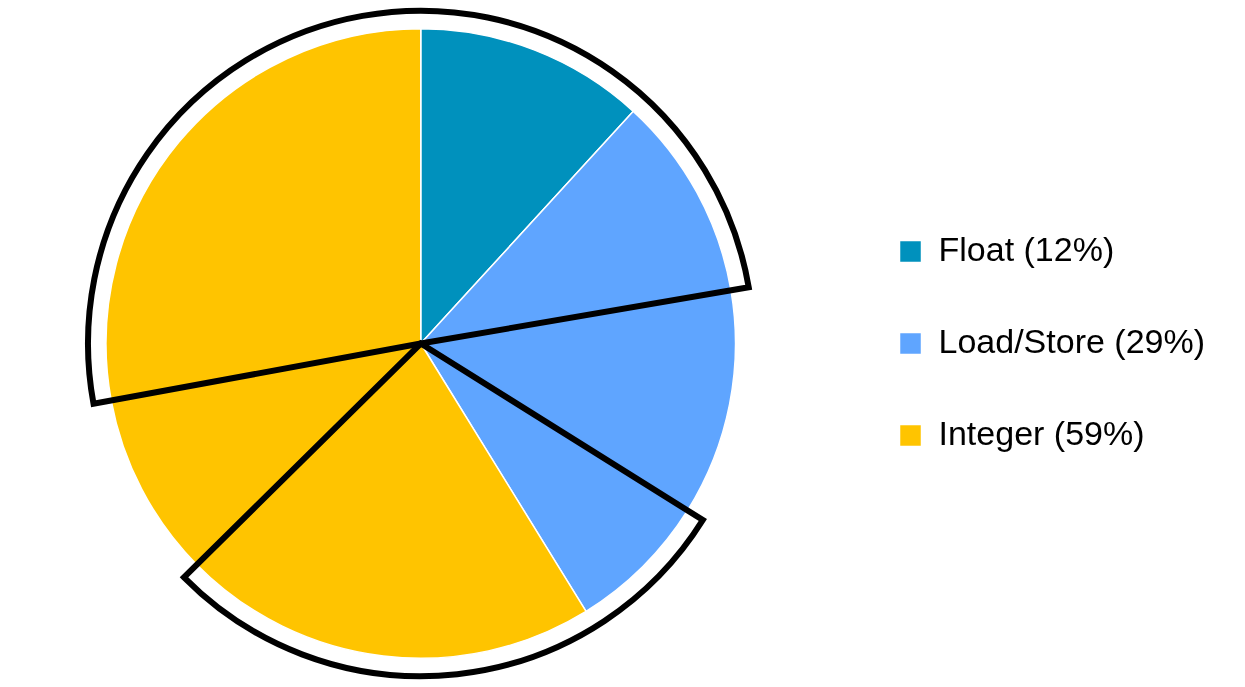 Image resolution: width=1245 pixels, height=687 pixels. Describe the element at coordinates (1026, 248) in the screenshot. I see `legend-label: Float (12%)` at that location.